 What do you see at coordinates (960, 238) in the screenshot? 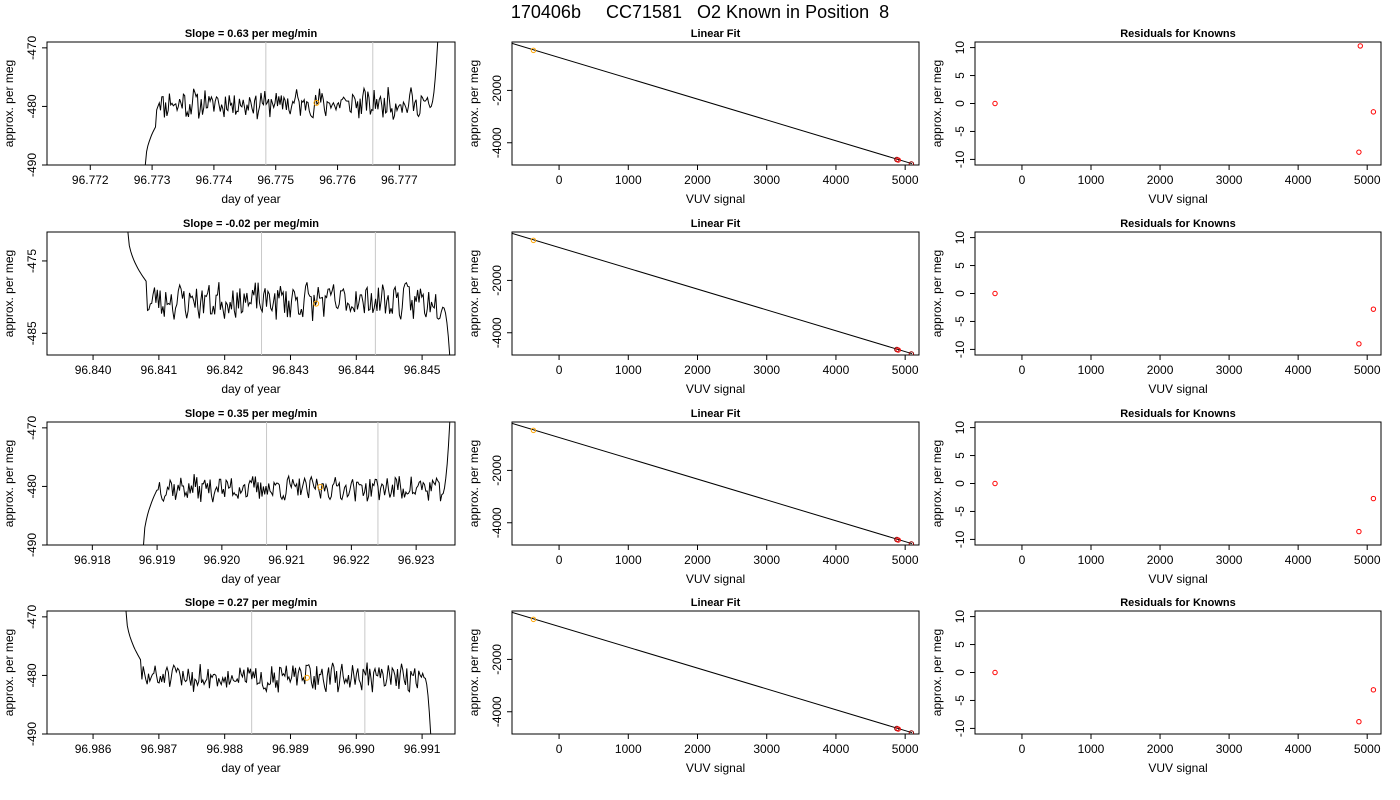
I see `y-tick-label: 10` at bounding box center [960, 238].